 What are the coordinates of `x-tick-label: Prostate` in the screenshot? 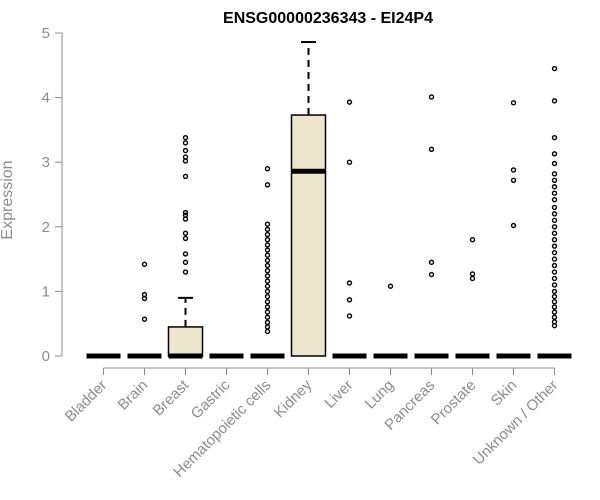 It's located at (454, 403).